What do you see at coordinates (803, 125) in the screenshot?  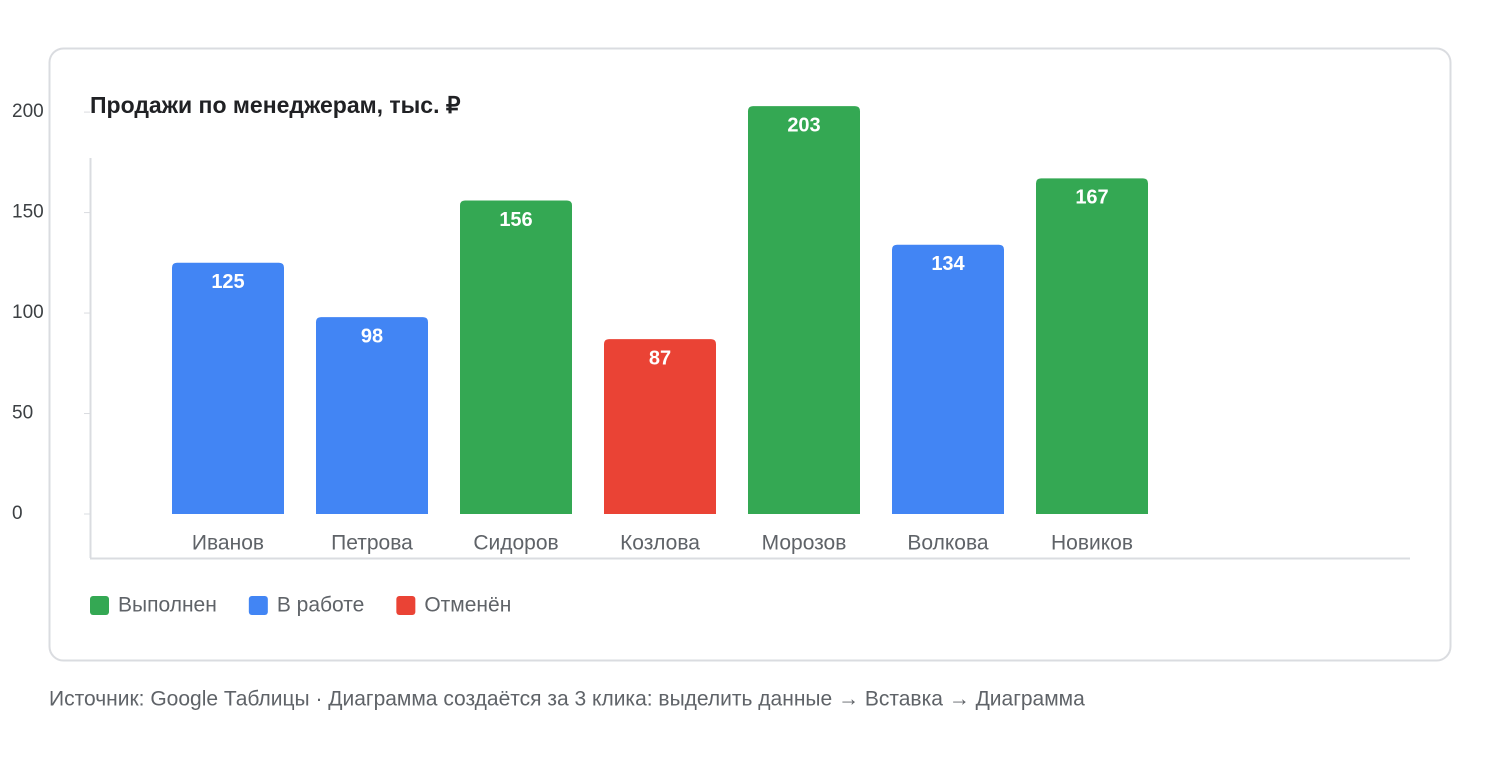 I see `bar-value-label: 203` at bounding box center [803, 125].